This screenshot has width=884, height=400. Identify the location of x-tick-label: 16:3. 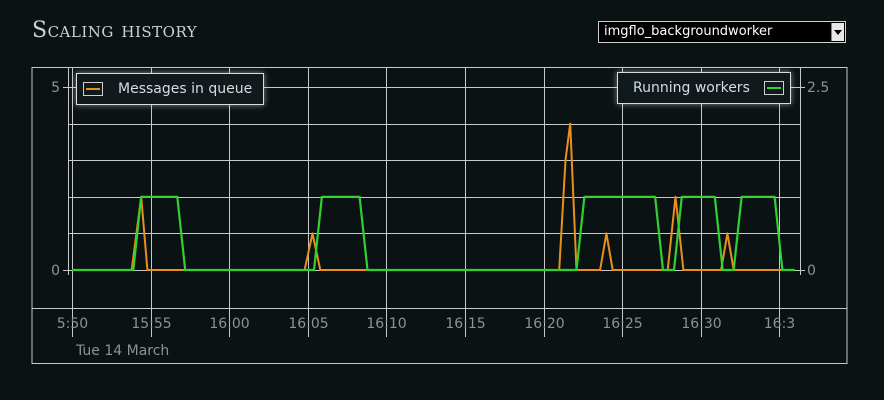
(779, 324).